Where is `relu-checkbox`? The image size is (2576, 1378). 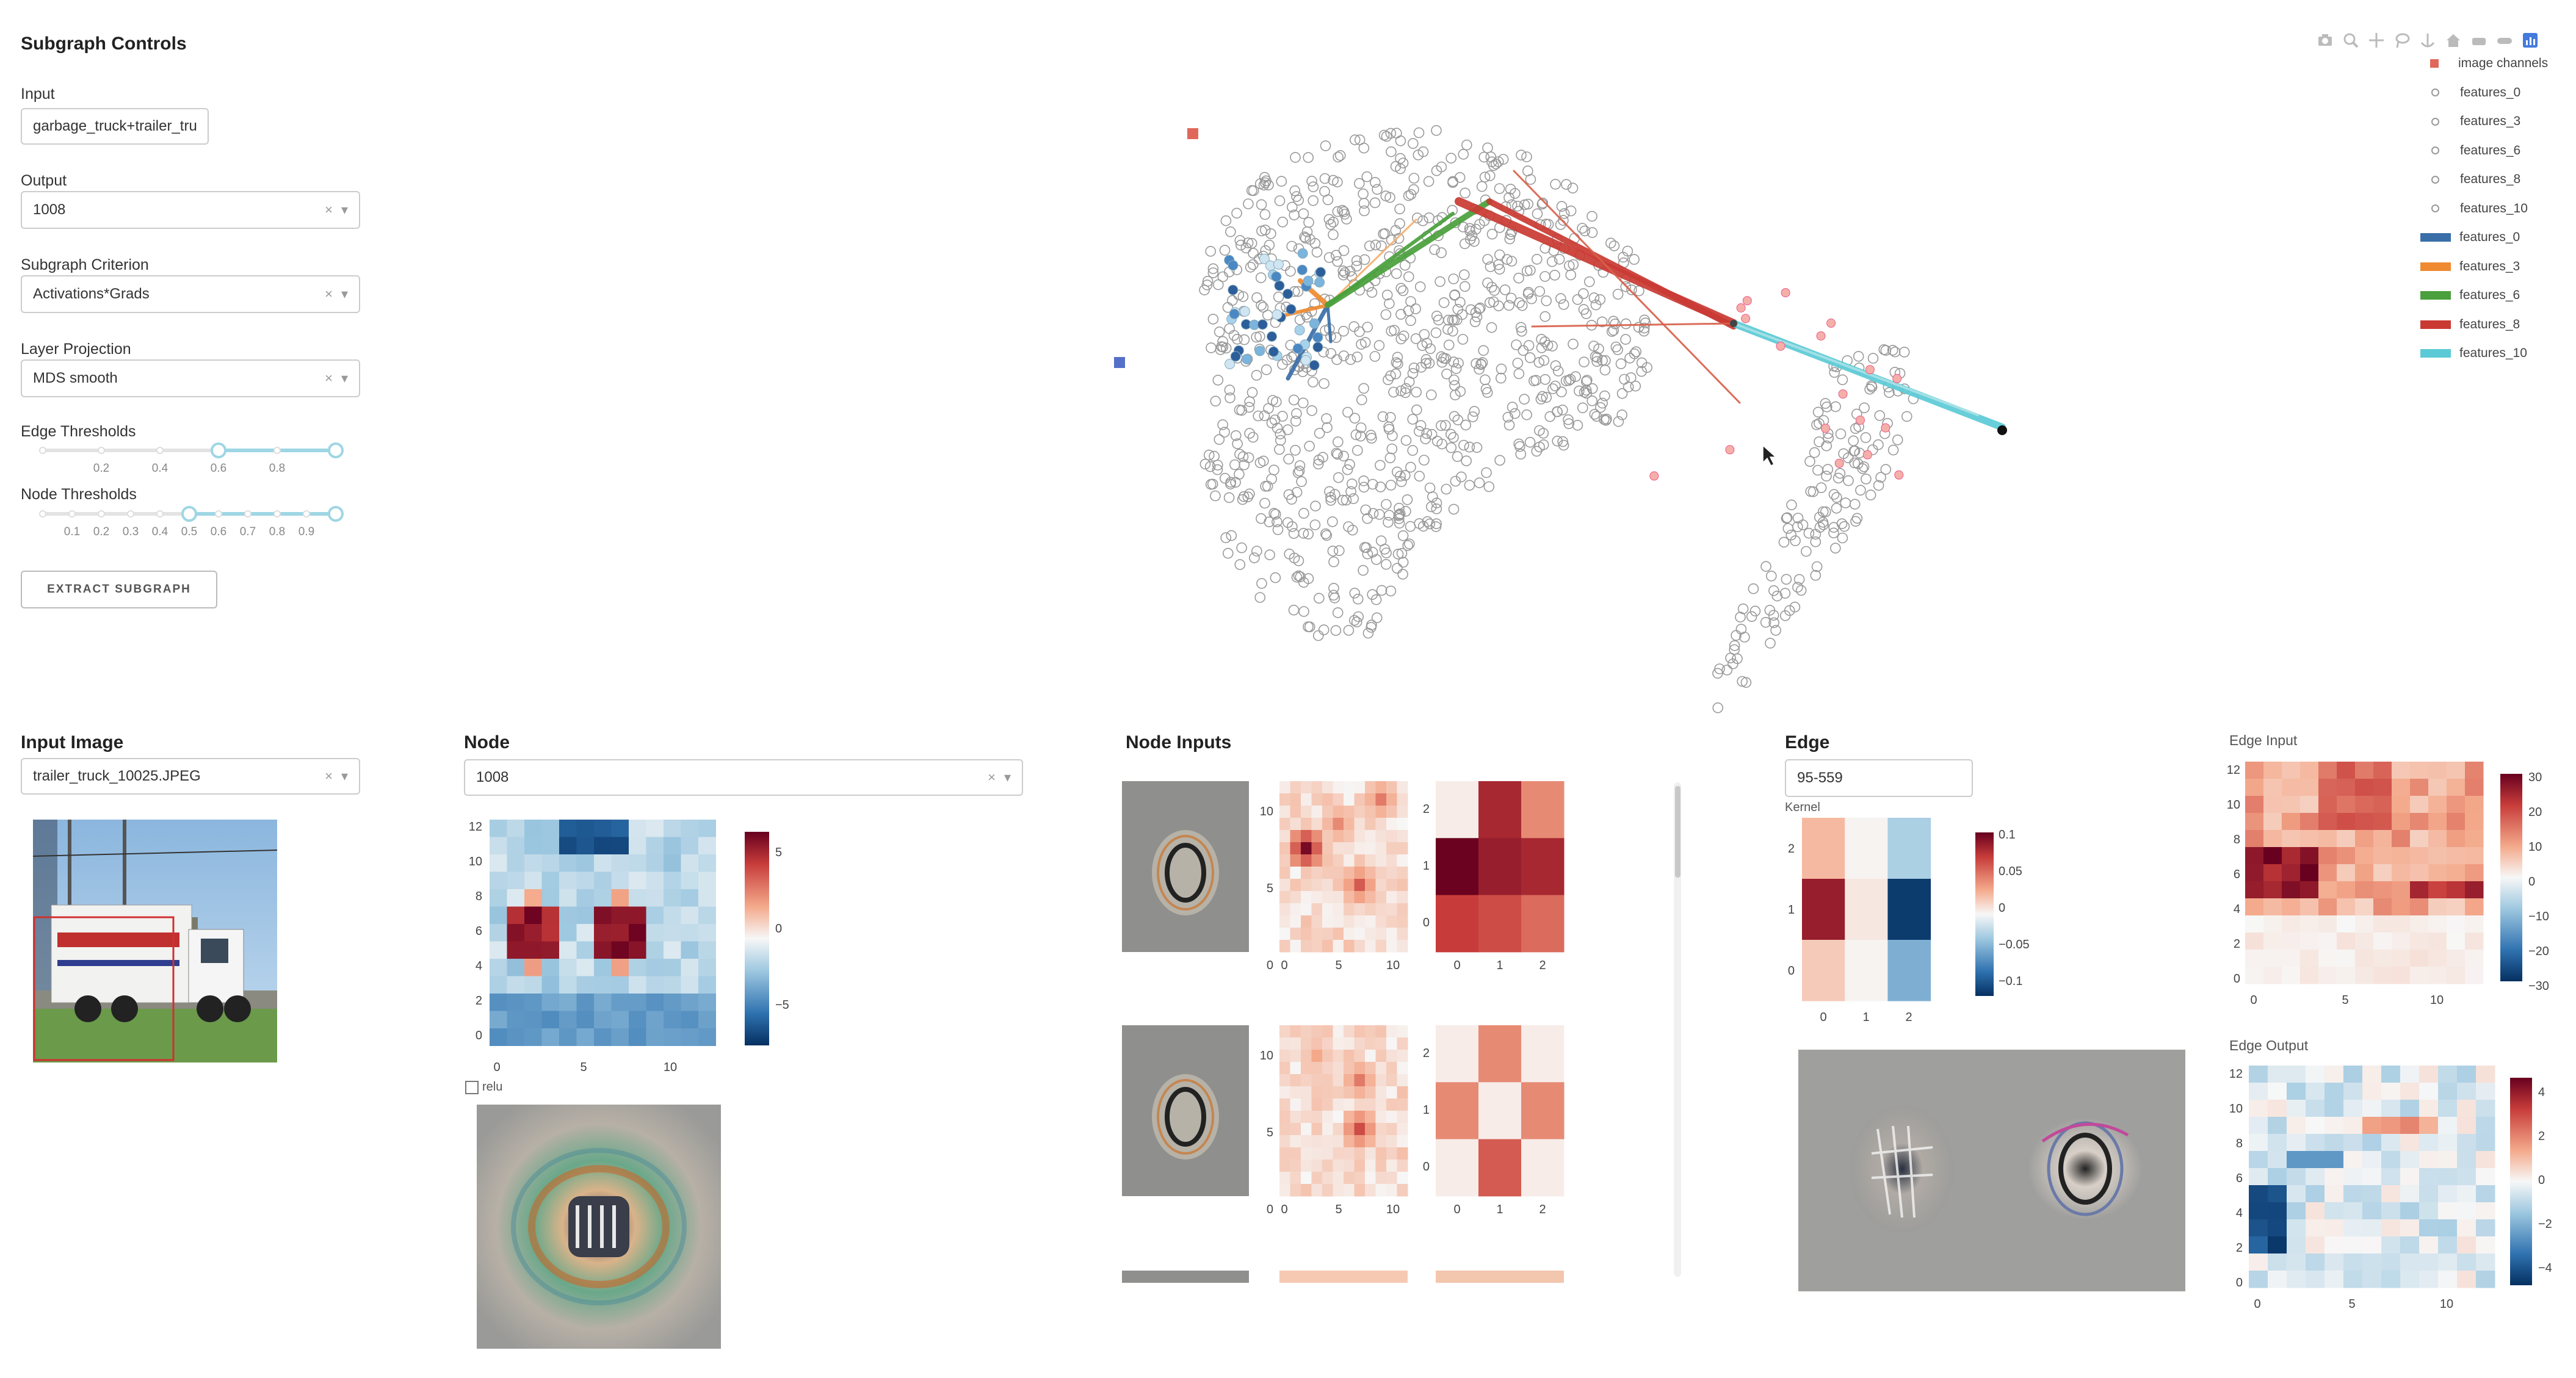
relu-checkbox is located at coordinates (472, 1087).